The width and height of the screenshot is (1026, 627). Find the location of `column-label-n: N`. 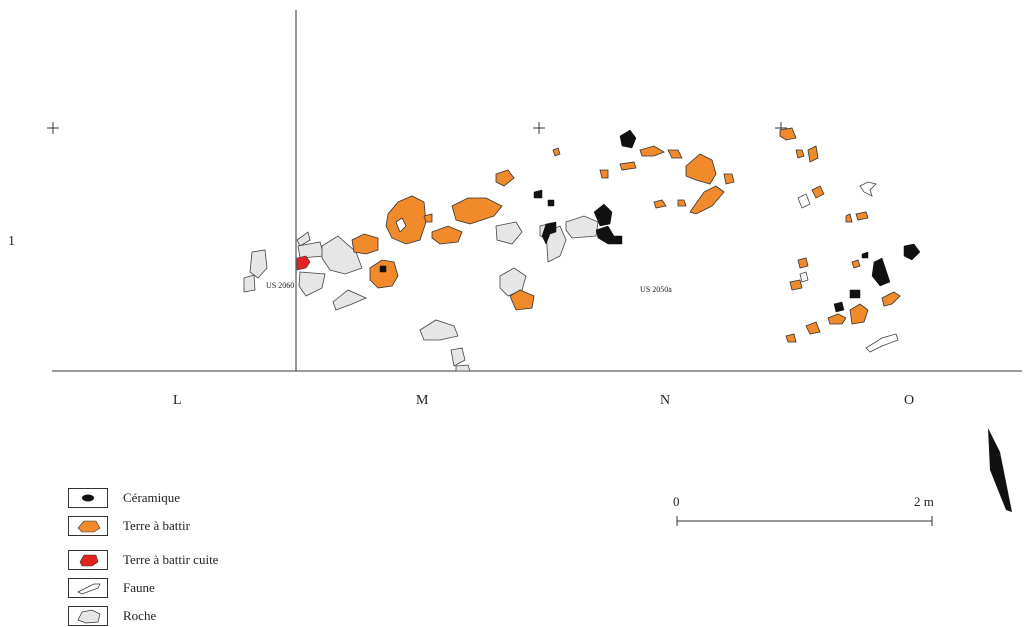

column-label-n: N is located at coordinates (665, 400).